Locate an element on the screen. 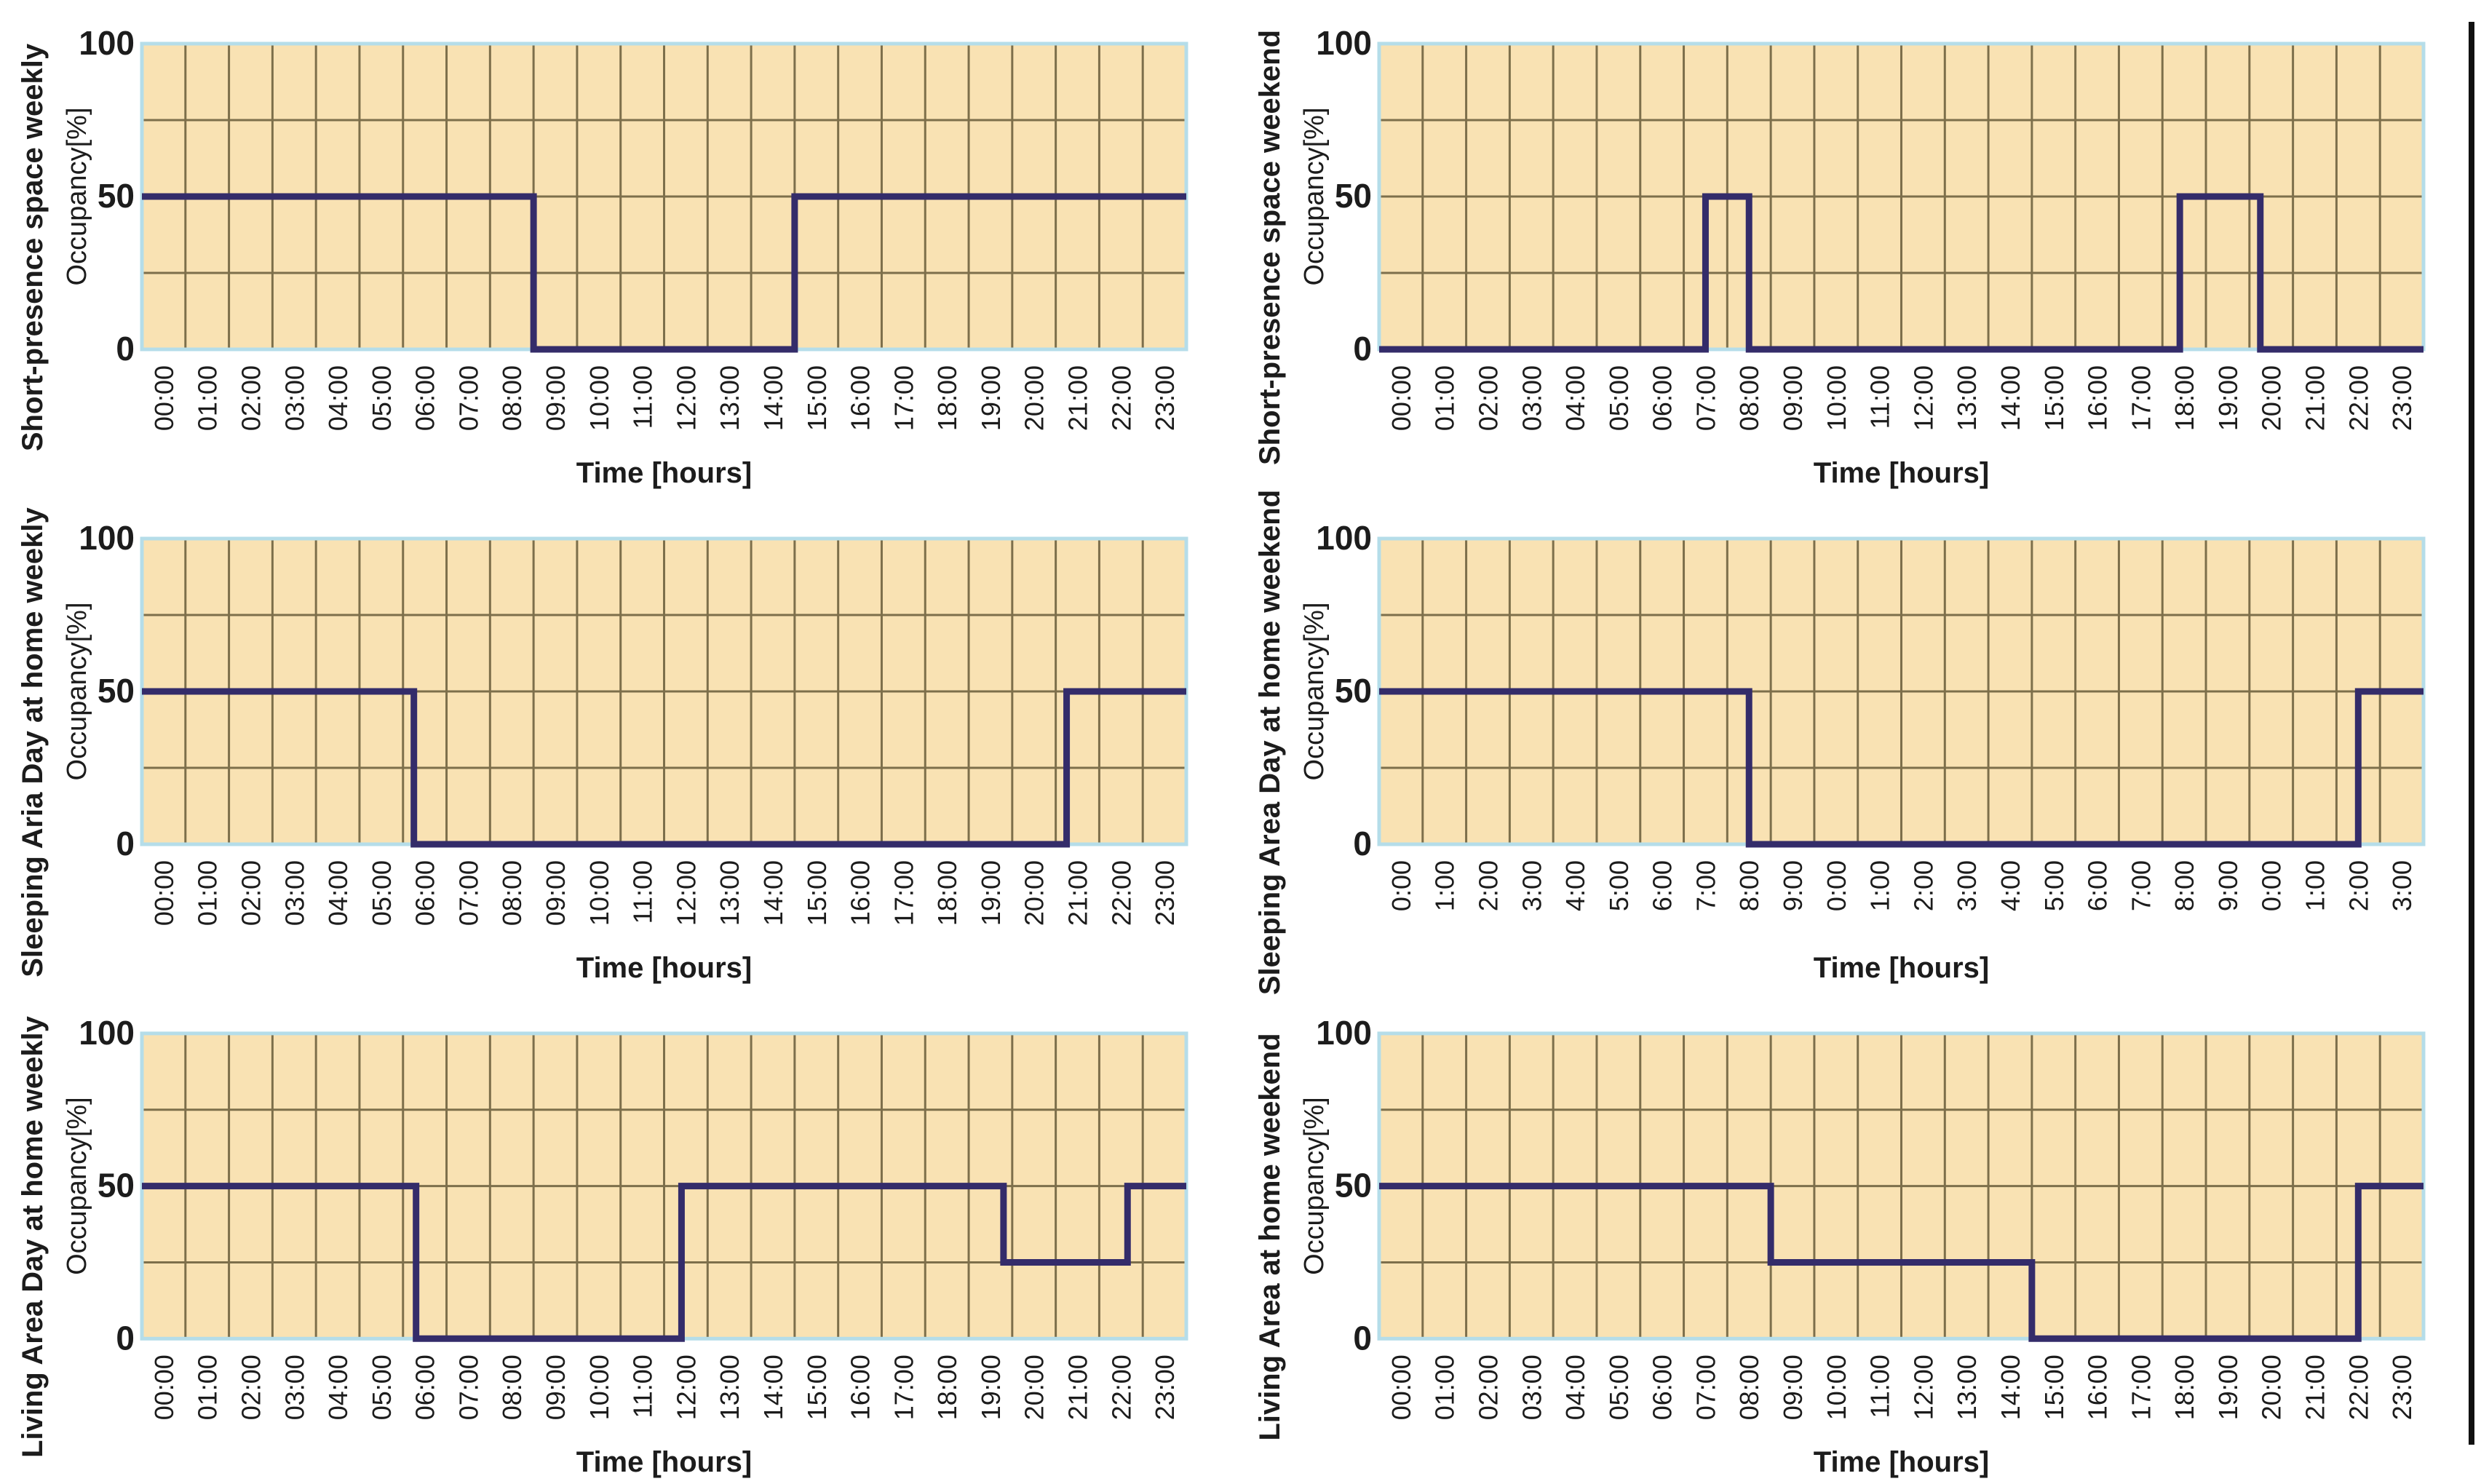  x-tick-label: 5:00 is located at coordinates (1619, 885).